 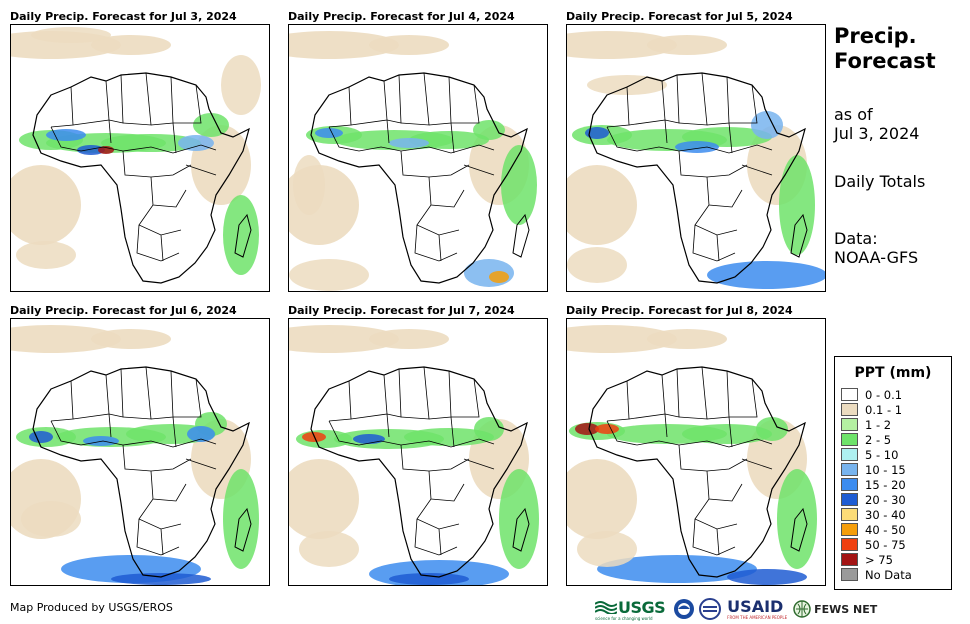 I want to click on panel-title: Daily Precip. Forecast for Jul 7, 2024, so click(x=401, y=310).